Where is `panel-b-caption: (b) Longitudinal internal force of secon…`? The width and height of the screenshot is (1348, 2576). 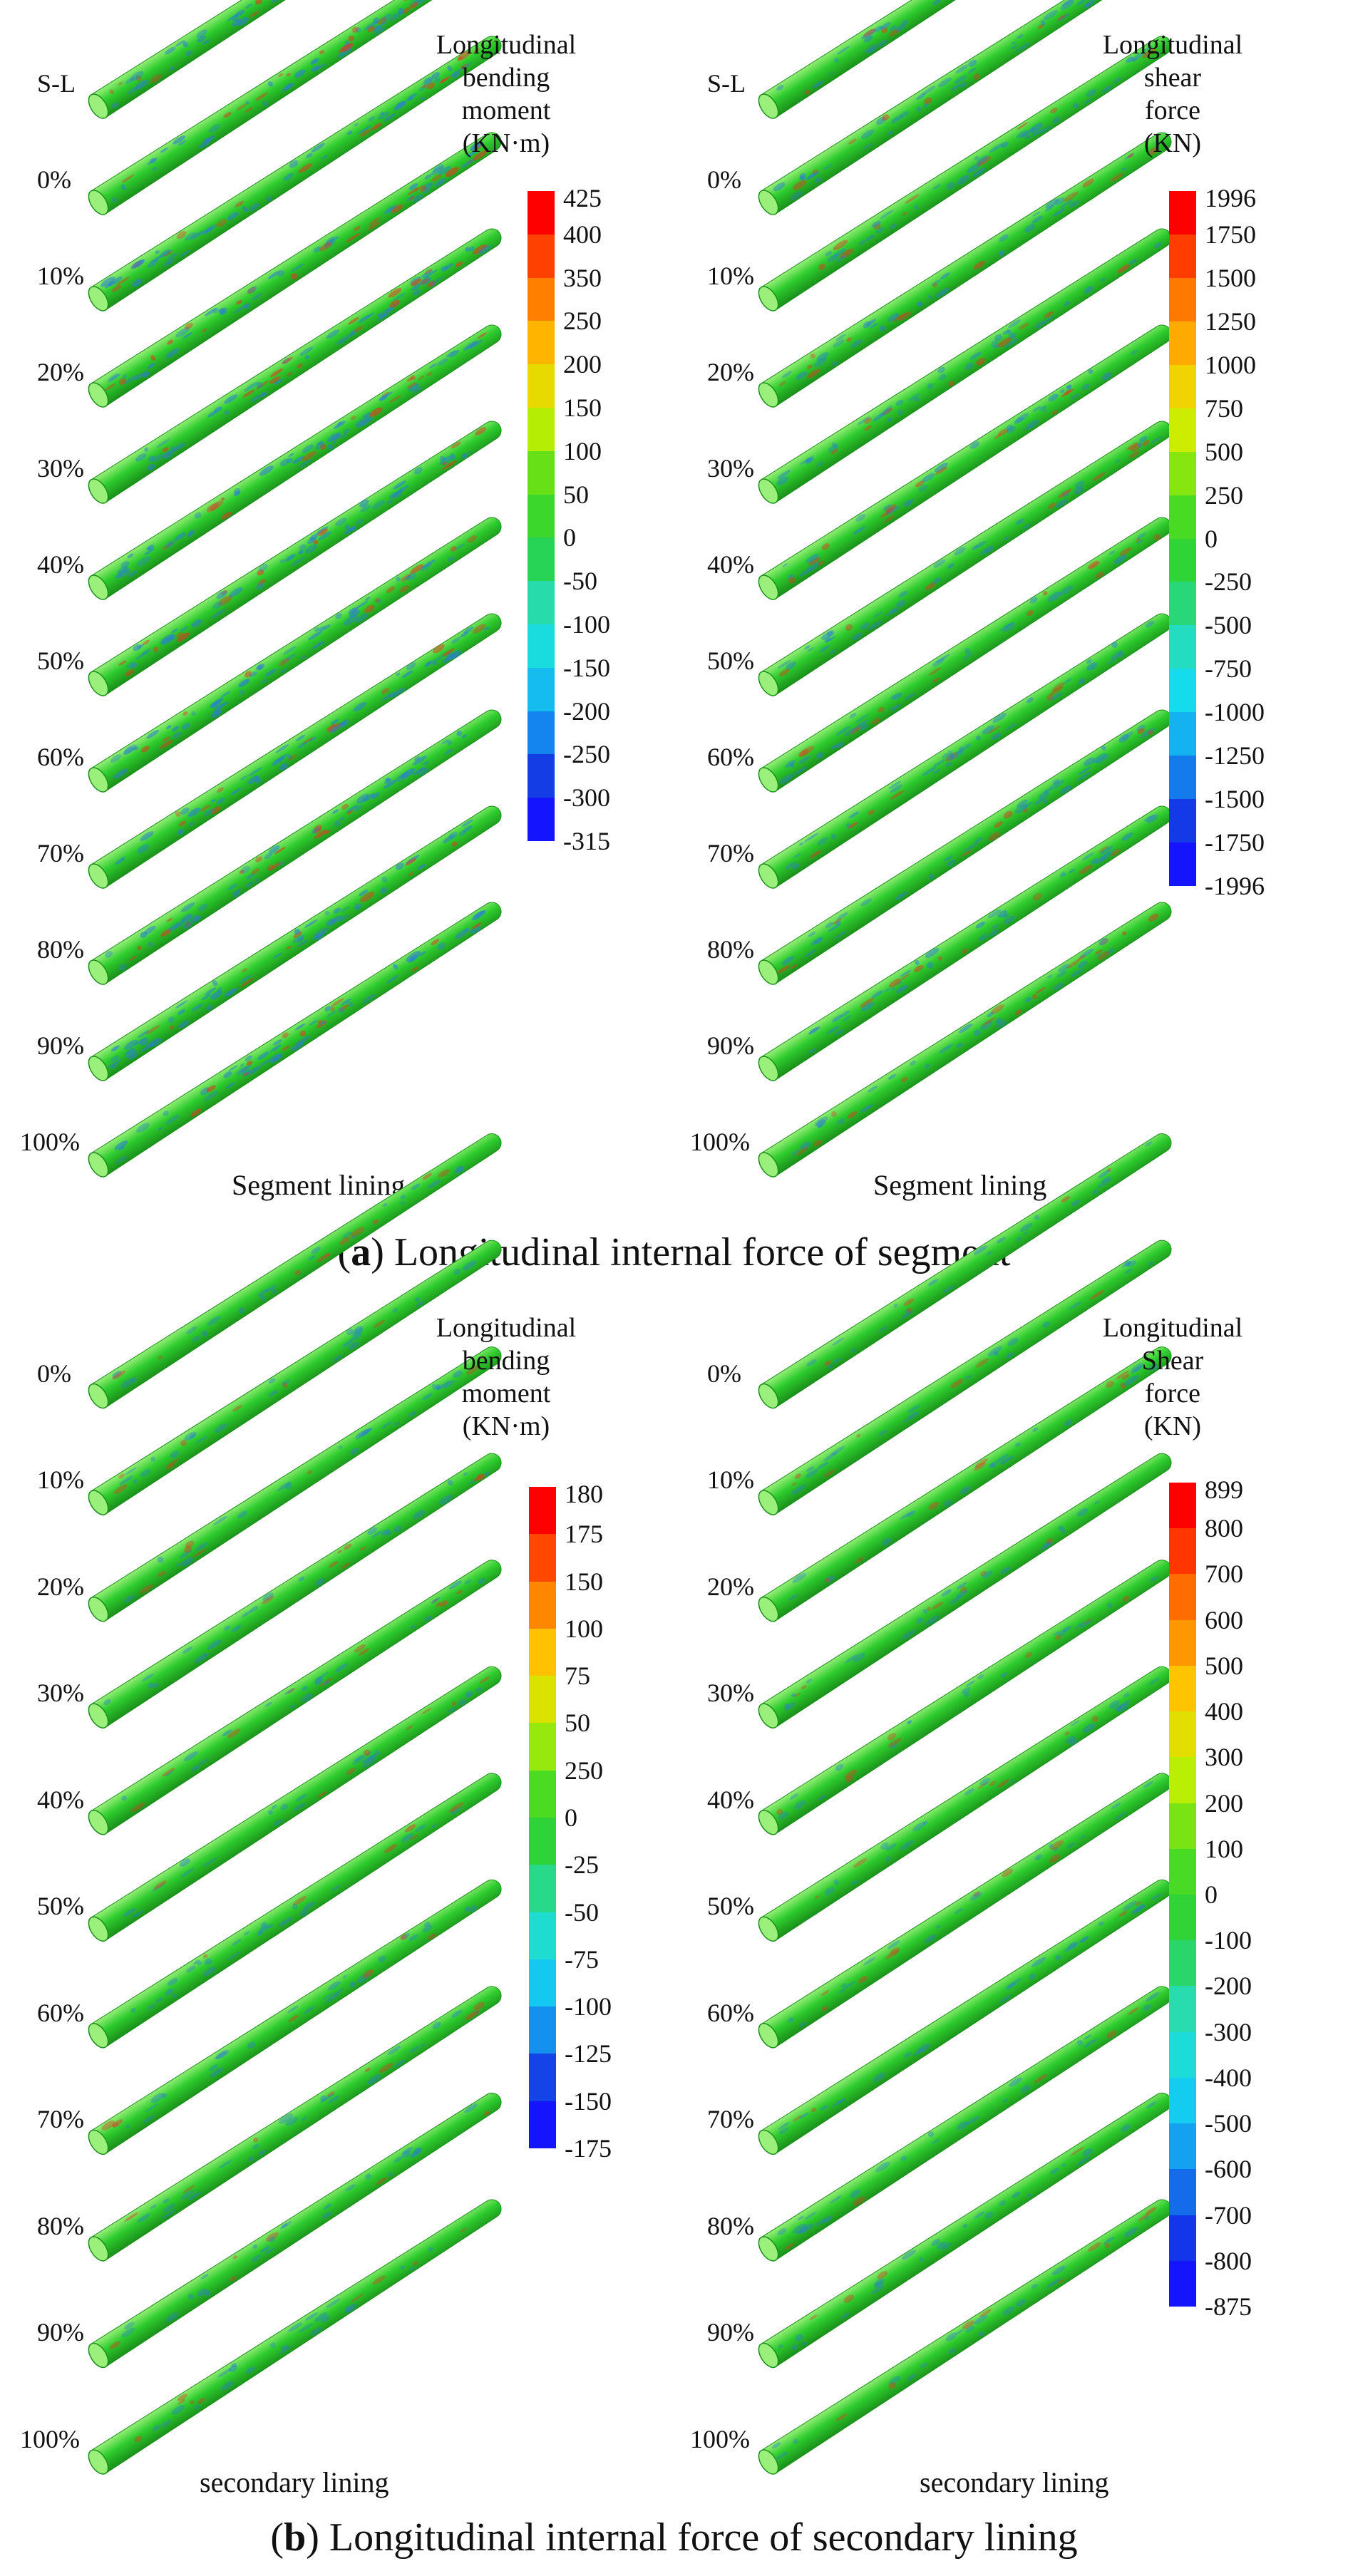
panel-b-caption: (b) Longitudinal internal force of secon… is located at coordinates (674, 2537).